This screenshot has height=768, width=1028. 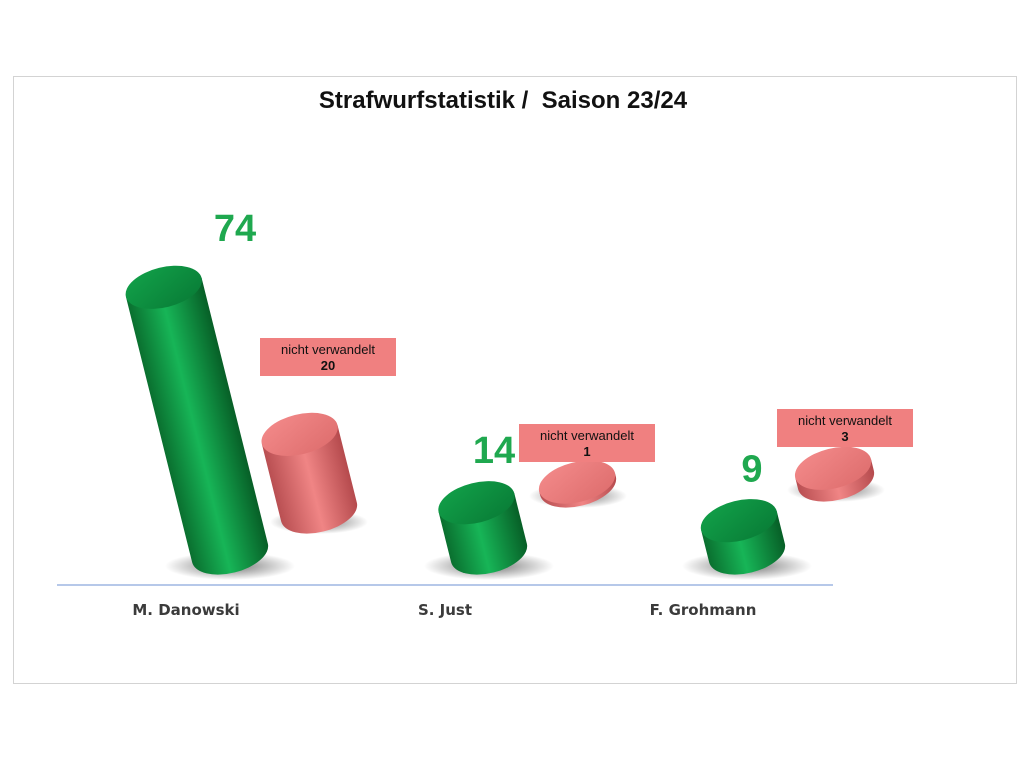 What do you see at coordinates (751, 470) in the screenshot?
I see `scored-value-label-2: 9` at bounding box center [751, 470].